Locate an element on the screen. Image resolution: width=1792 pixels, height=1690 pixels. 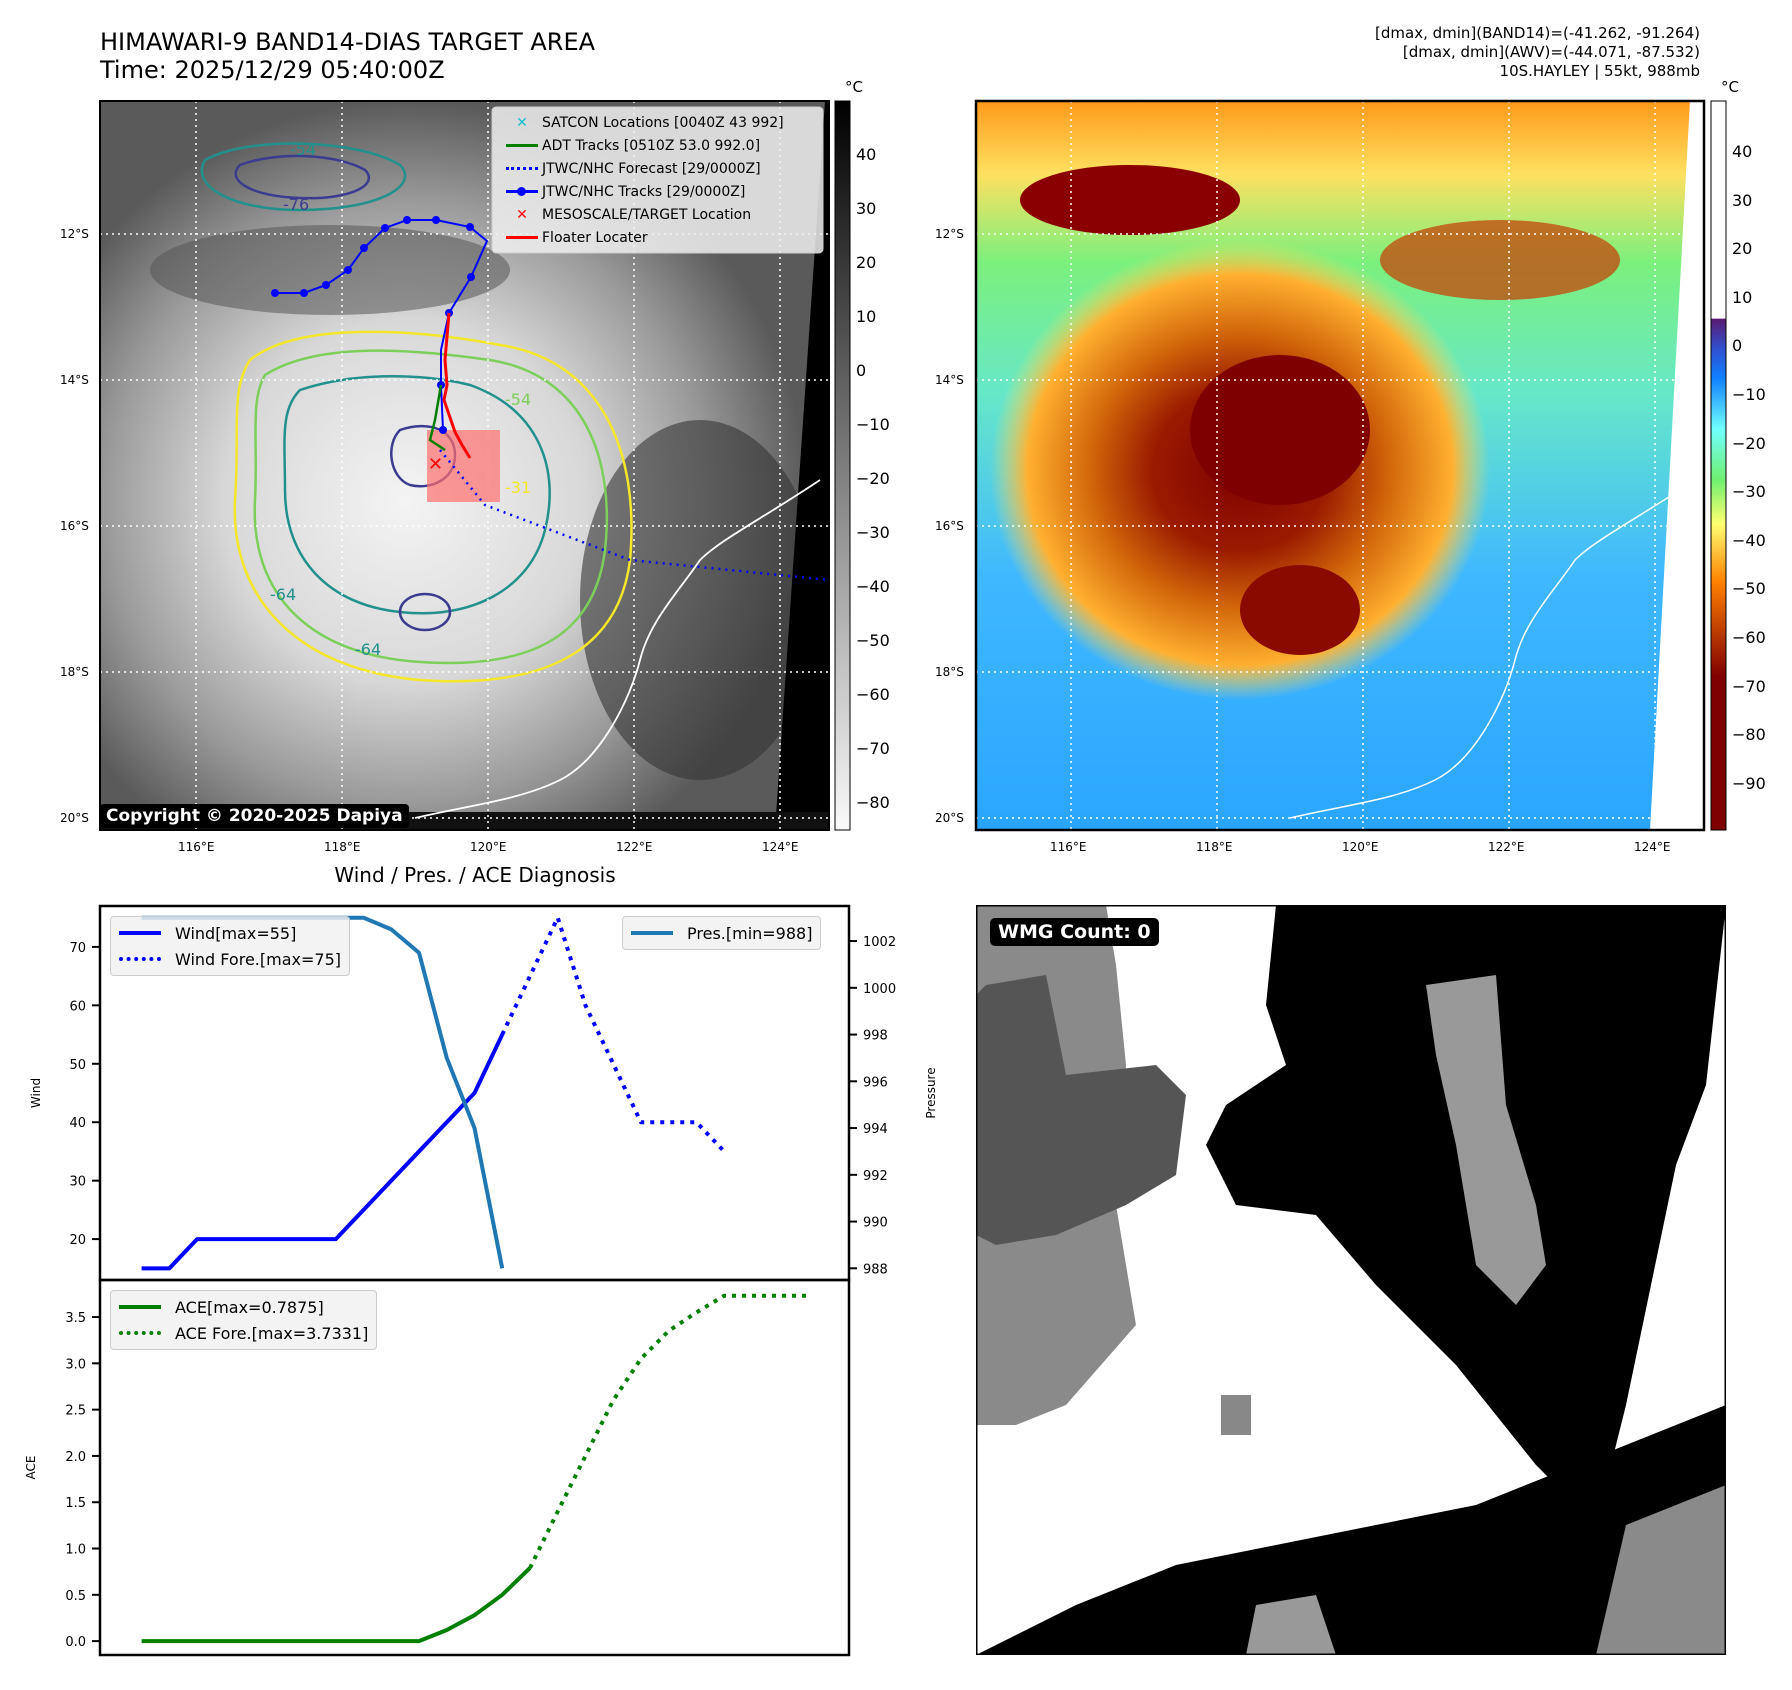
stats-awv: [dmax, dmin](AWV)=(-44.071, -87.532) is located at coordinates (1551, 52).